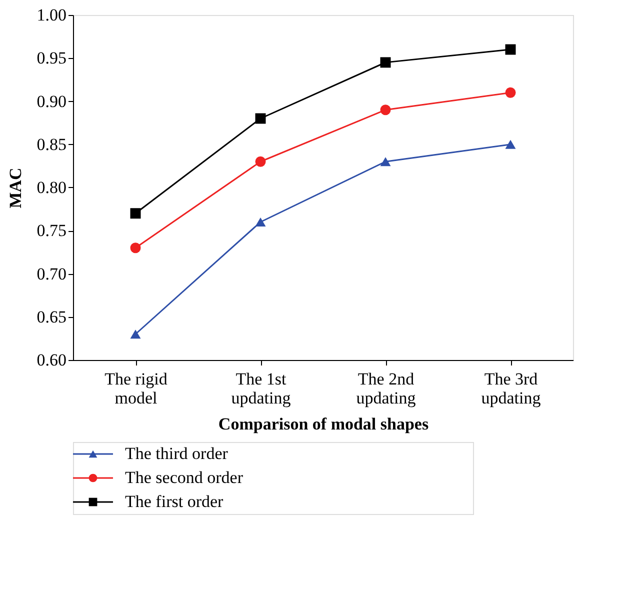 This screenshot has width=628, height=590. What do you see at coordinates (184, 477) in the screenshot?
I see `legend-label: The second order` at bounding box center [184, 477].